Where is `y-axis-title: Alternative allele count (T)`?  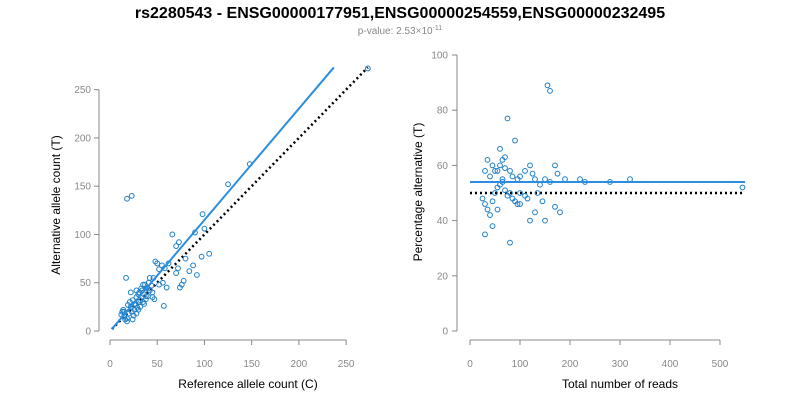 y-axis-title: Alternative allele count (T) is located at coordinates (56, 204).